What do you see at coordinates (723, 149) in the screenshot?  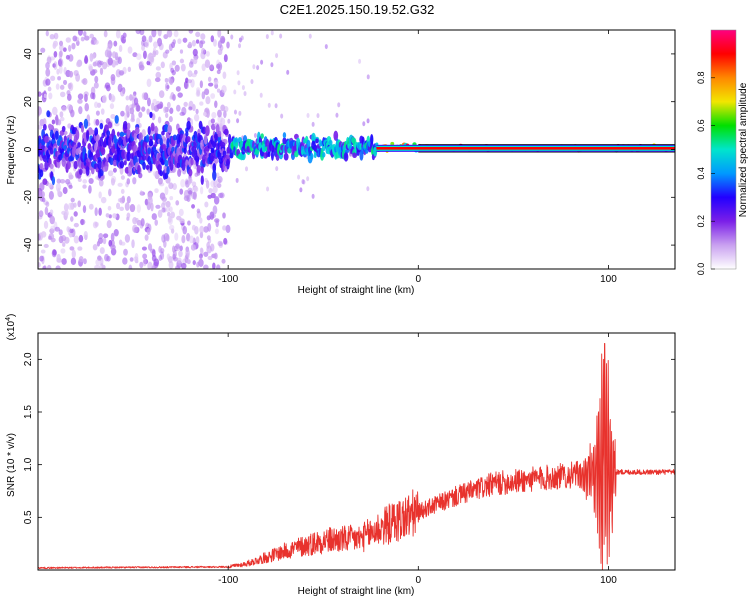 I see `colorbar-frame` at bounding box center [723, 149].